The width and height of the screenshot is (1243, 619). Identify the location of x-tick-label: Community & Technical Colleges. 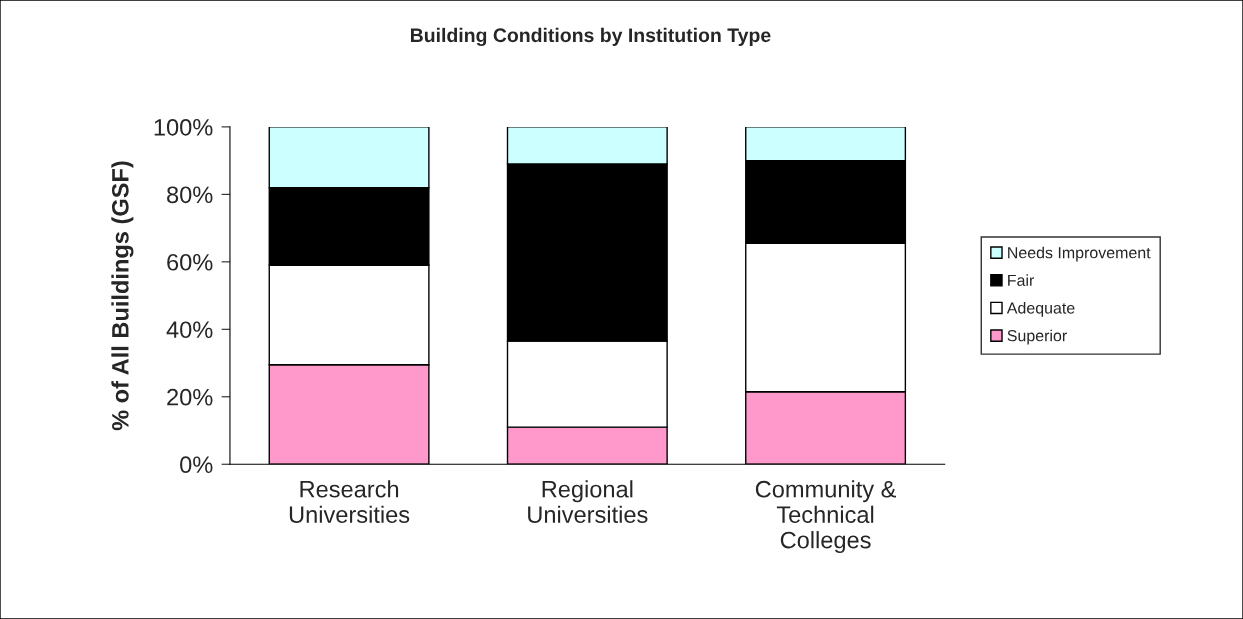
(826, 517).